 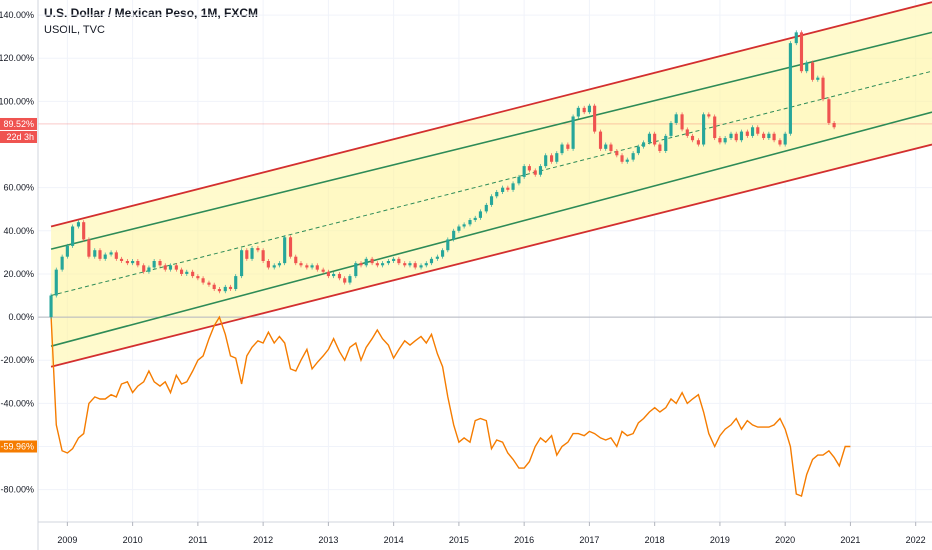 What do you see at coordinates (17, 360) in the screenshot?
I see `y-tick-label: -20.00%` at bounding box center [17, 360].